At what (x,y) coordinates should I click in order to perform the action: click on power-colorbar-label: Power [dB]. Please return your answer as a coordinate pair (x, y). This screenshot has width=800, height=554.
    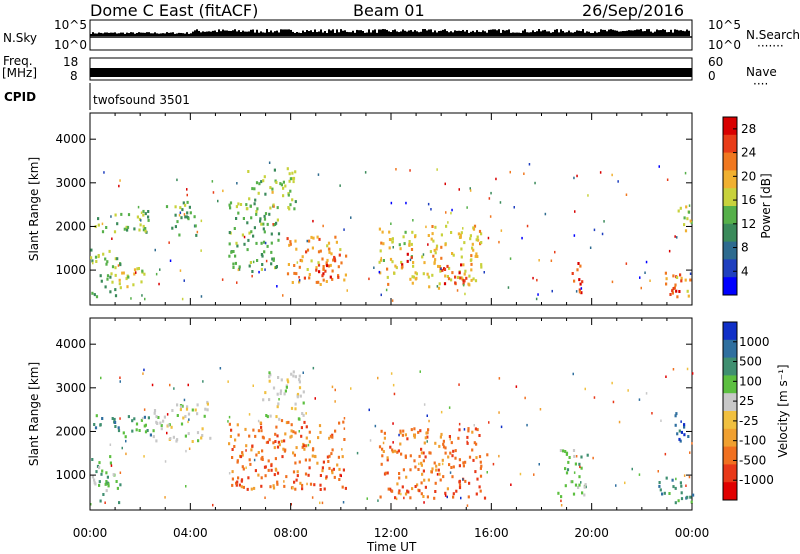
    Looking at the image, I should click on (766, 205).